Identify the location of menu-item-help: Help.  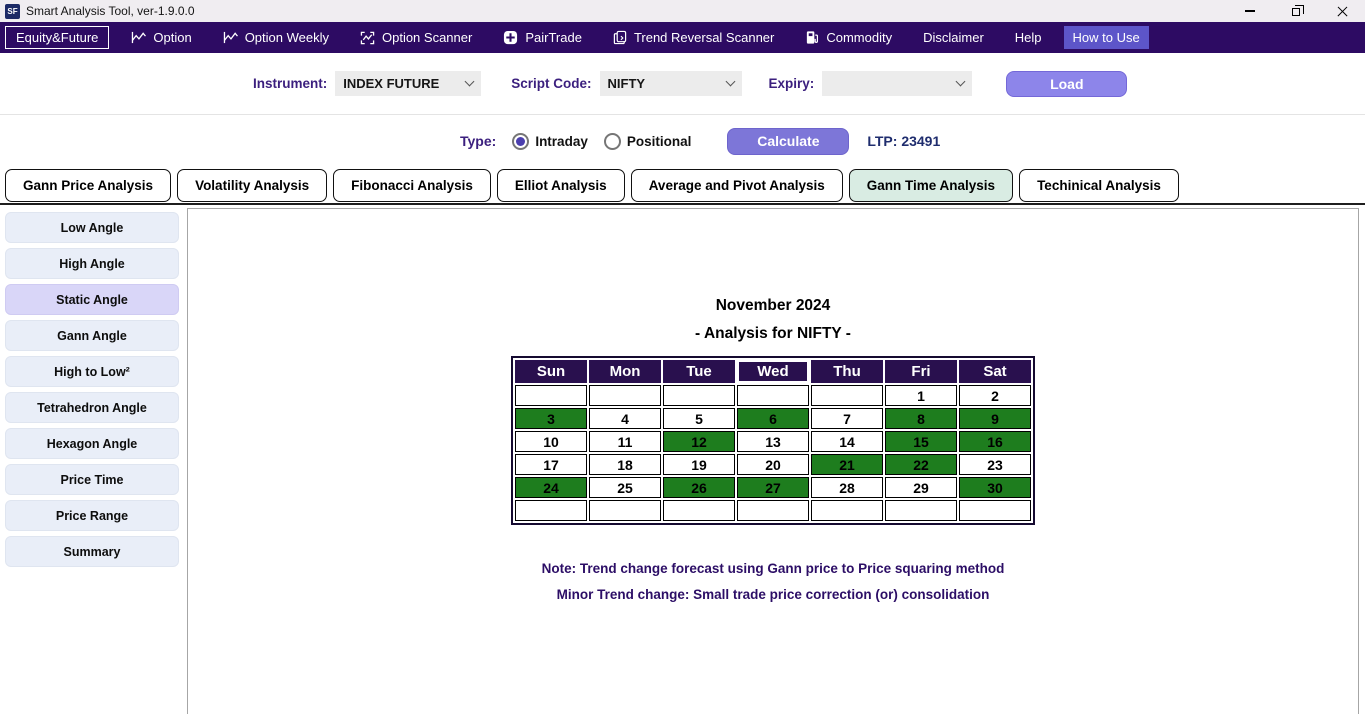
(1028, 37).